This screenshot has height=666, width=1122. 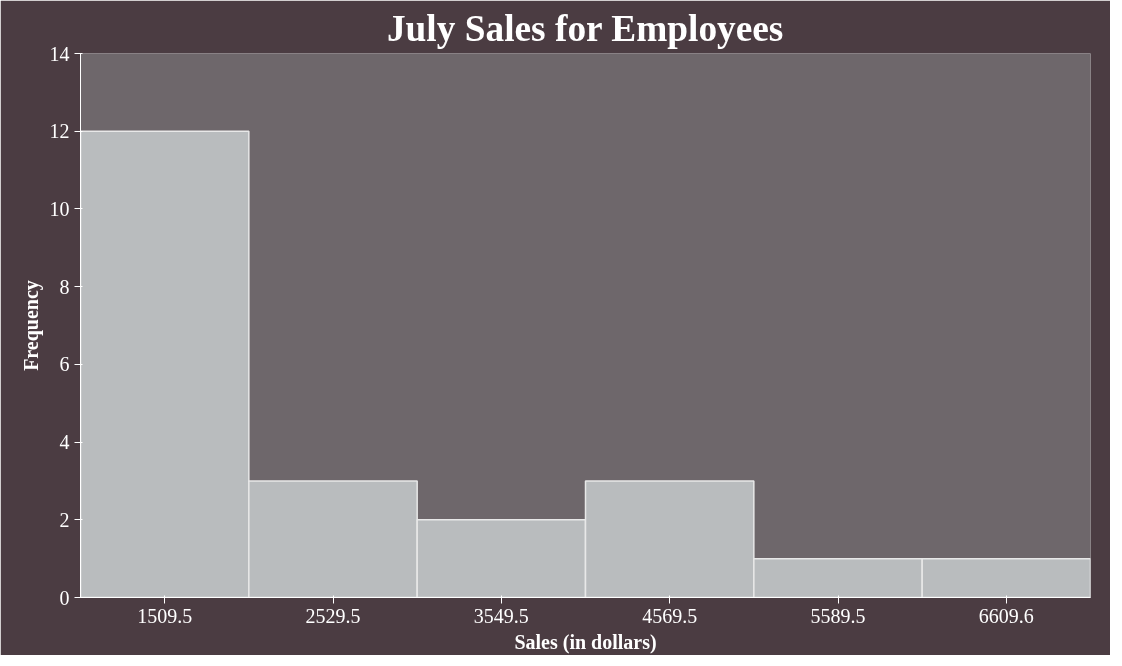 I want to click on x-tick-label: 5589.5, so click(x=838, y=615).